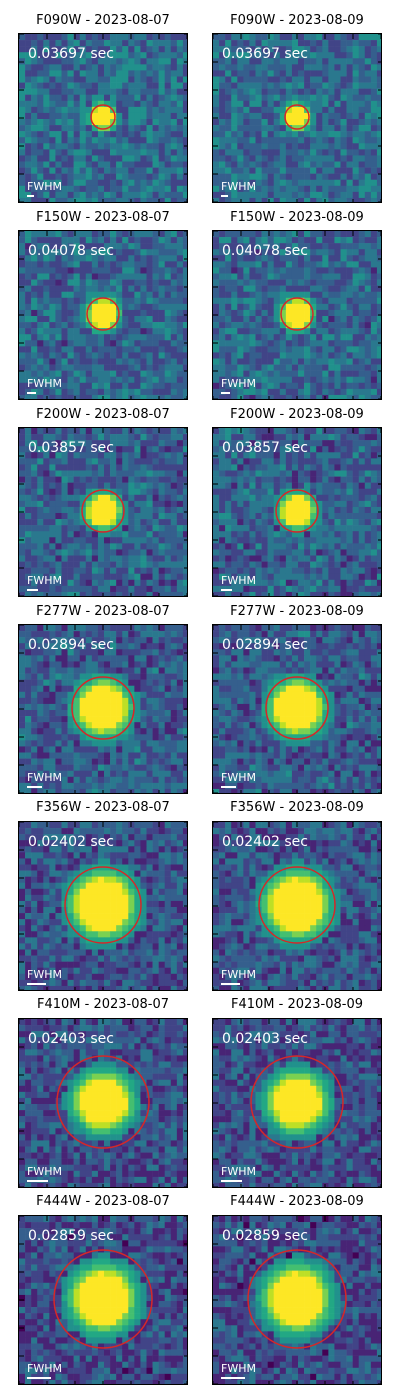 This screenshot has width=400, height=1400. I want to click on panel-title: F444W - 2023-08-09, so click(297, 1201).